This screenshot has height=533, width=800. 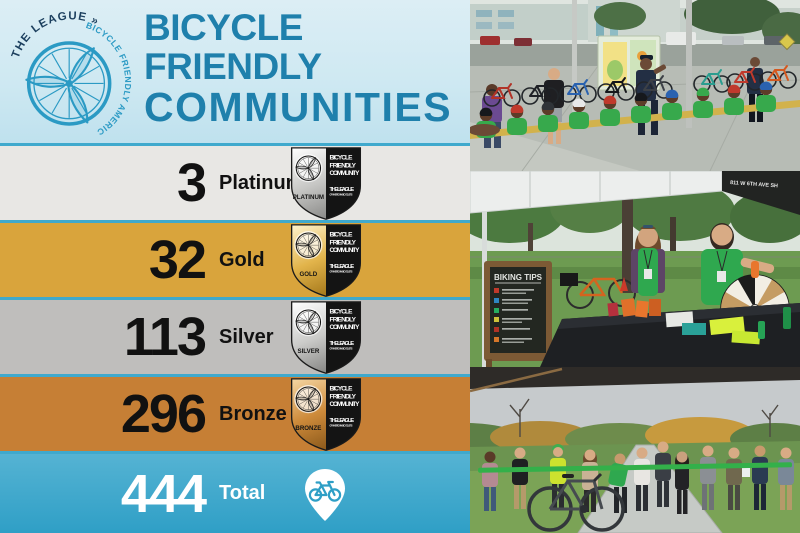 What do you see at coordinates (165, 337) in the screenshot?
I see `tier-count: 113` at bounding box center [165, 337].